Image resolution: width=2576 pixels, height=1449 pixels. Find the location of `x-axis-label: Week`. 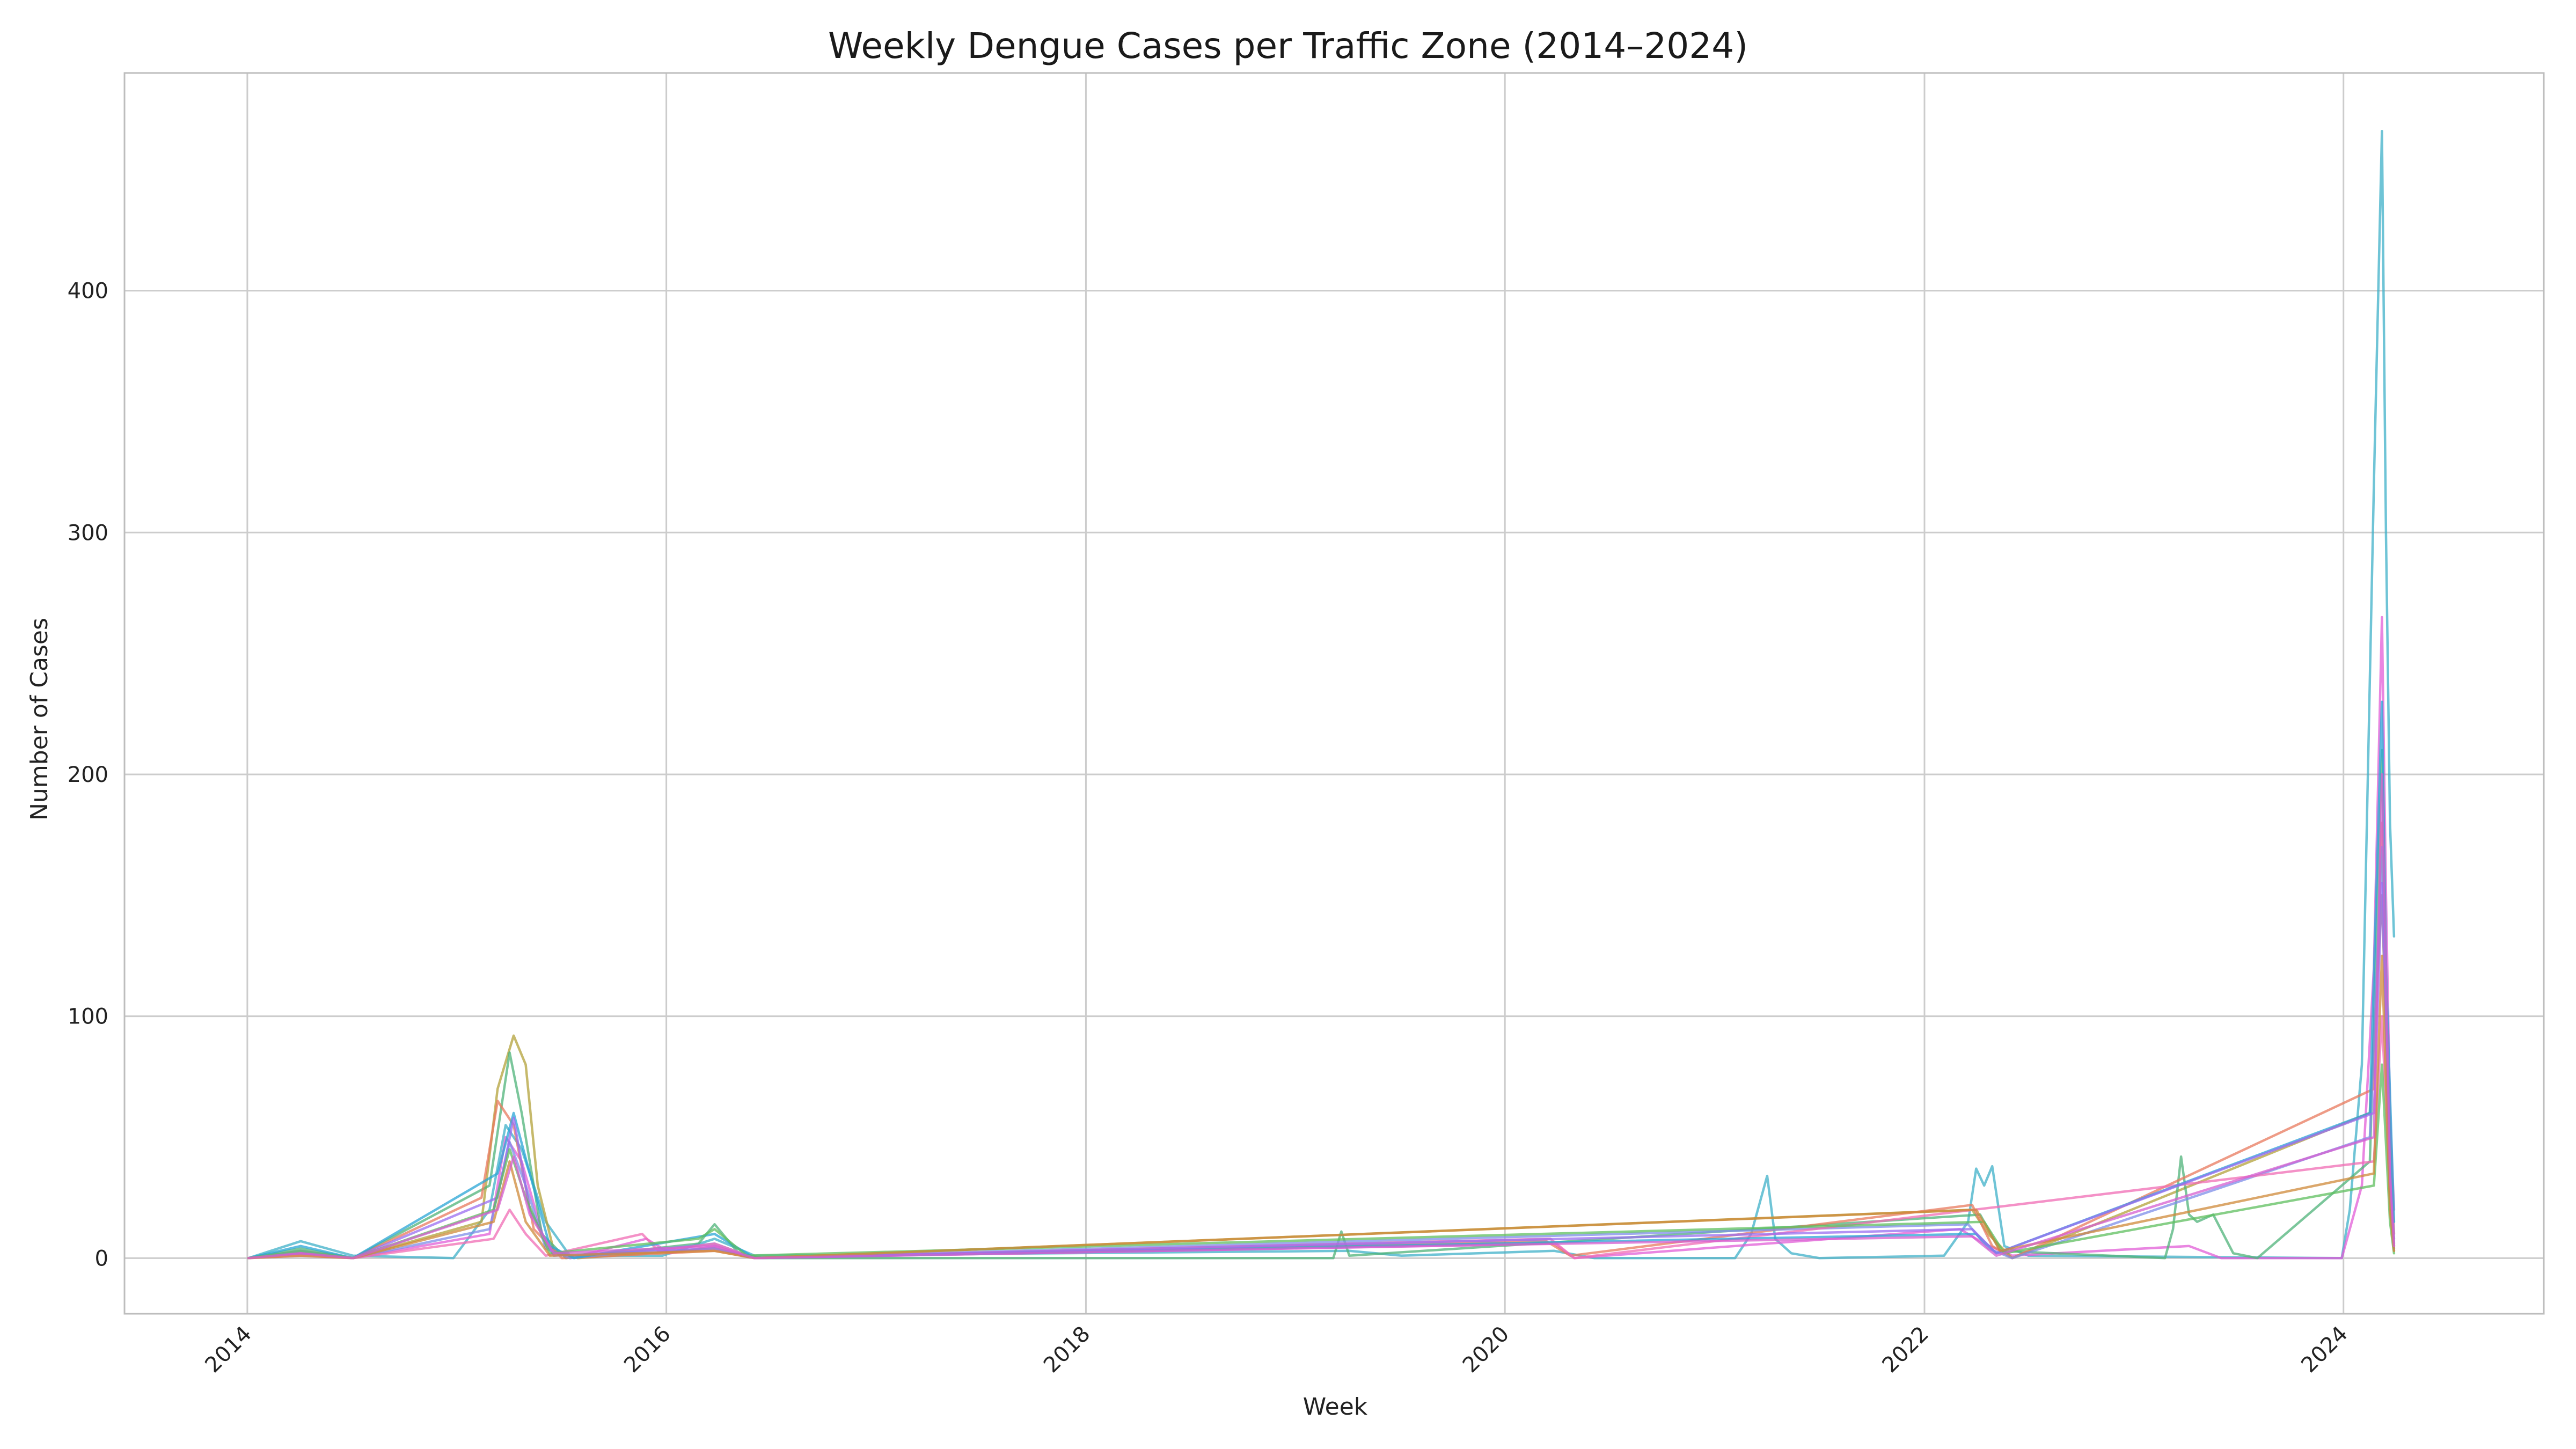

x-axis-label: Week is located at coordinates (1335, 1407).